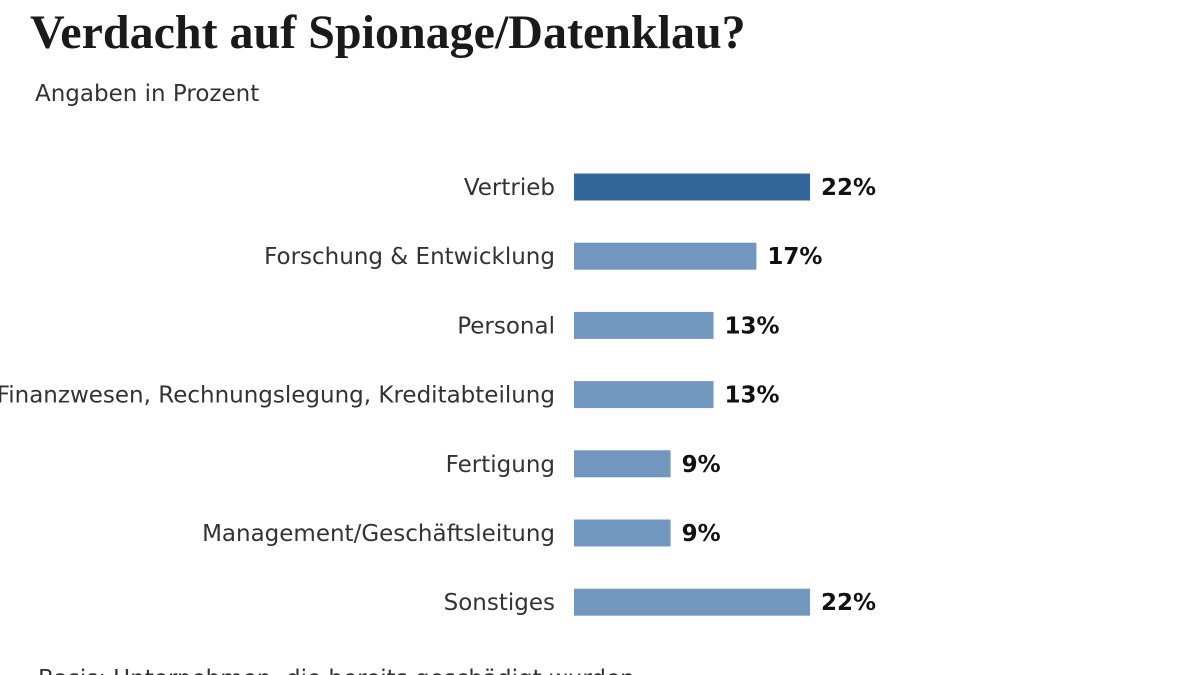 Image resolution: width=1200 pixels, height=675 pixels. What do you see at coordinates (499, 603) in the screenshot?
I see `category-label: Sonstiges` at bounding box center [499, 603].